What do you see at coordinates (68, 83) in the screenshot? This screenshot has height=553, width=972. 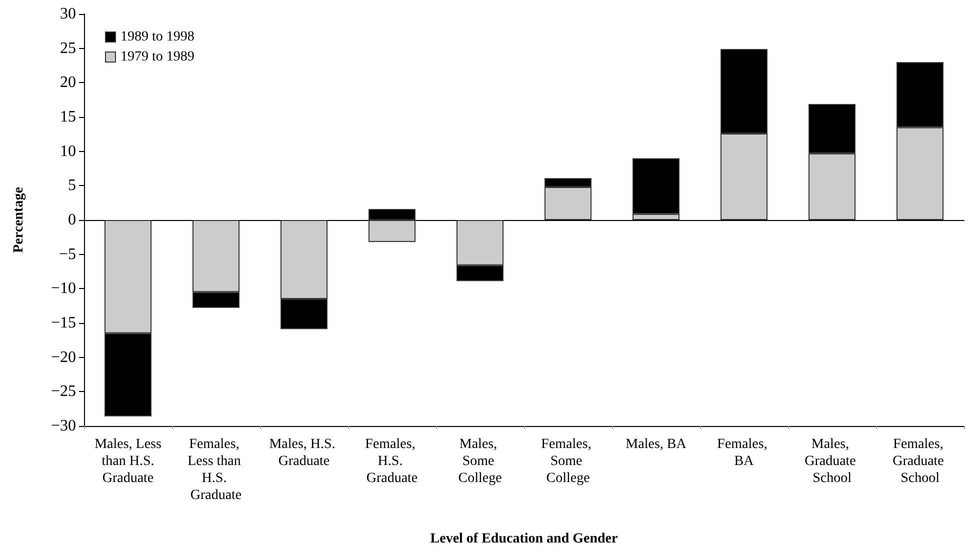 I see `y-tick-label: 20` at bounding box center [68, 83].